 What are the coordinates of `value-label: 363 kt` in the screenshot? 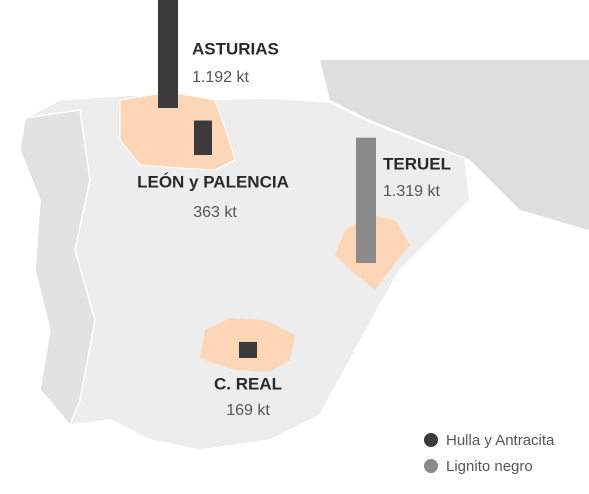 It's located at (215, 212).